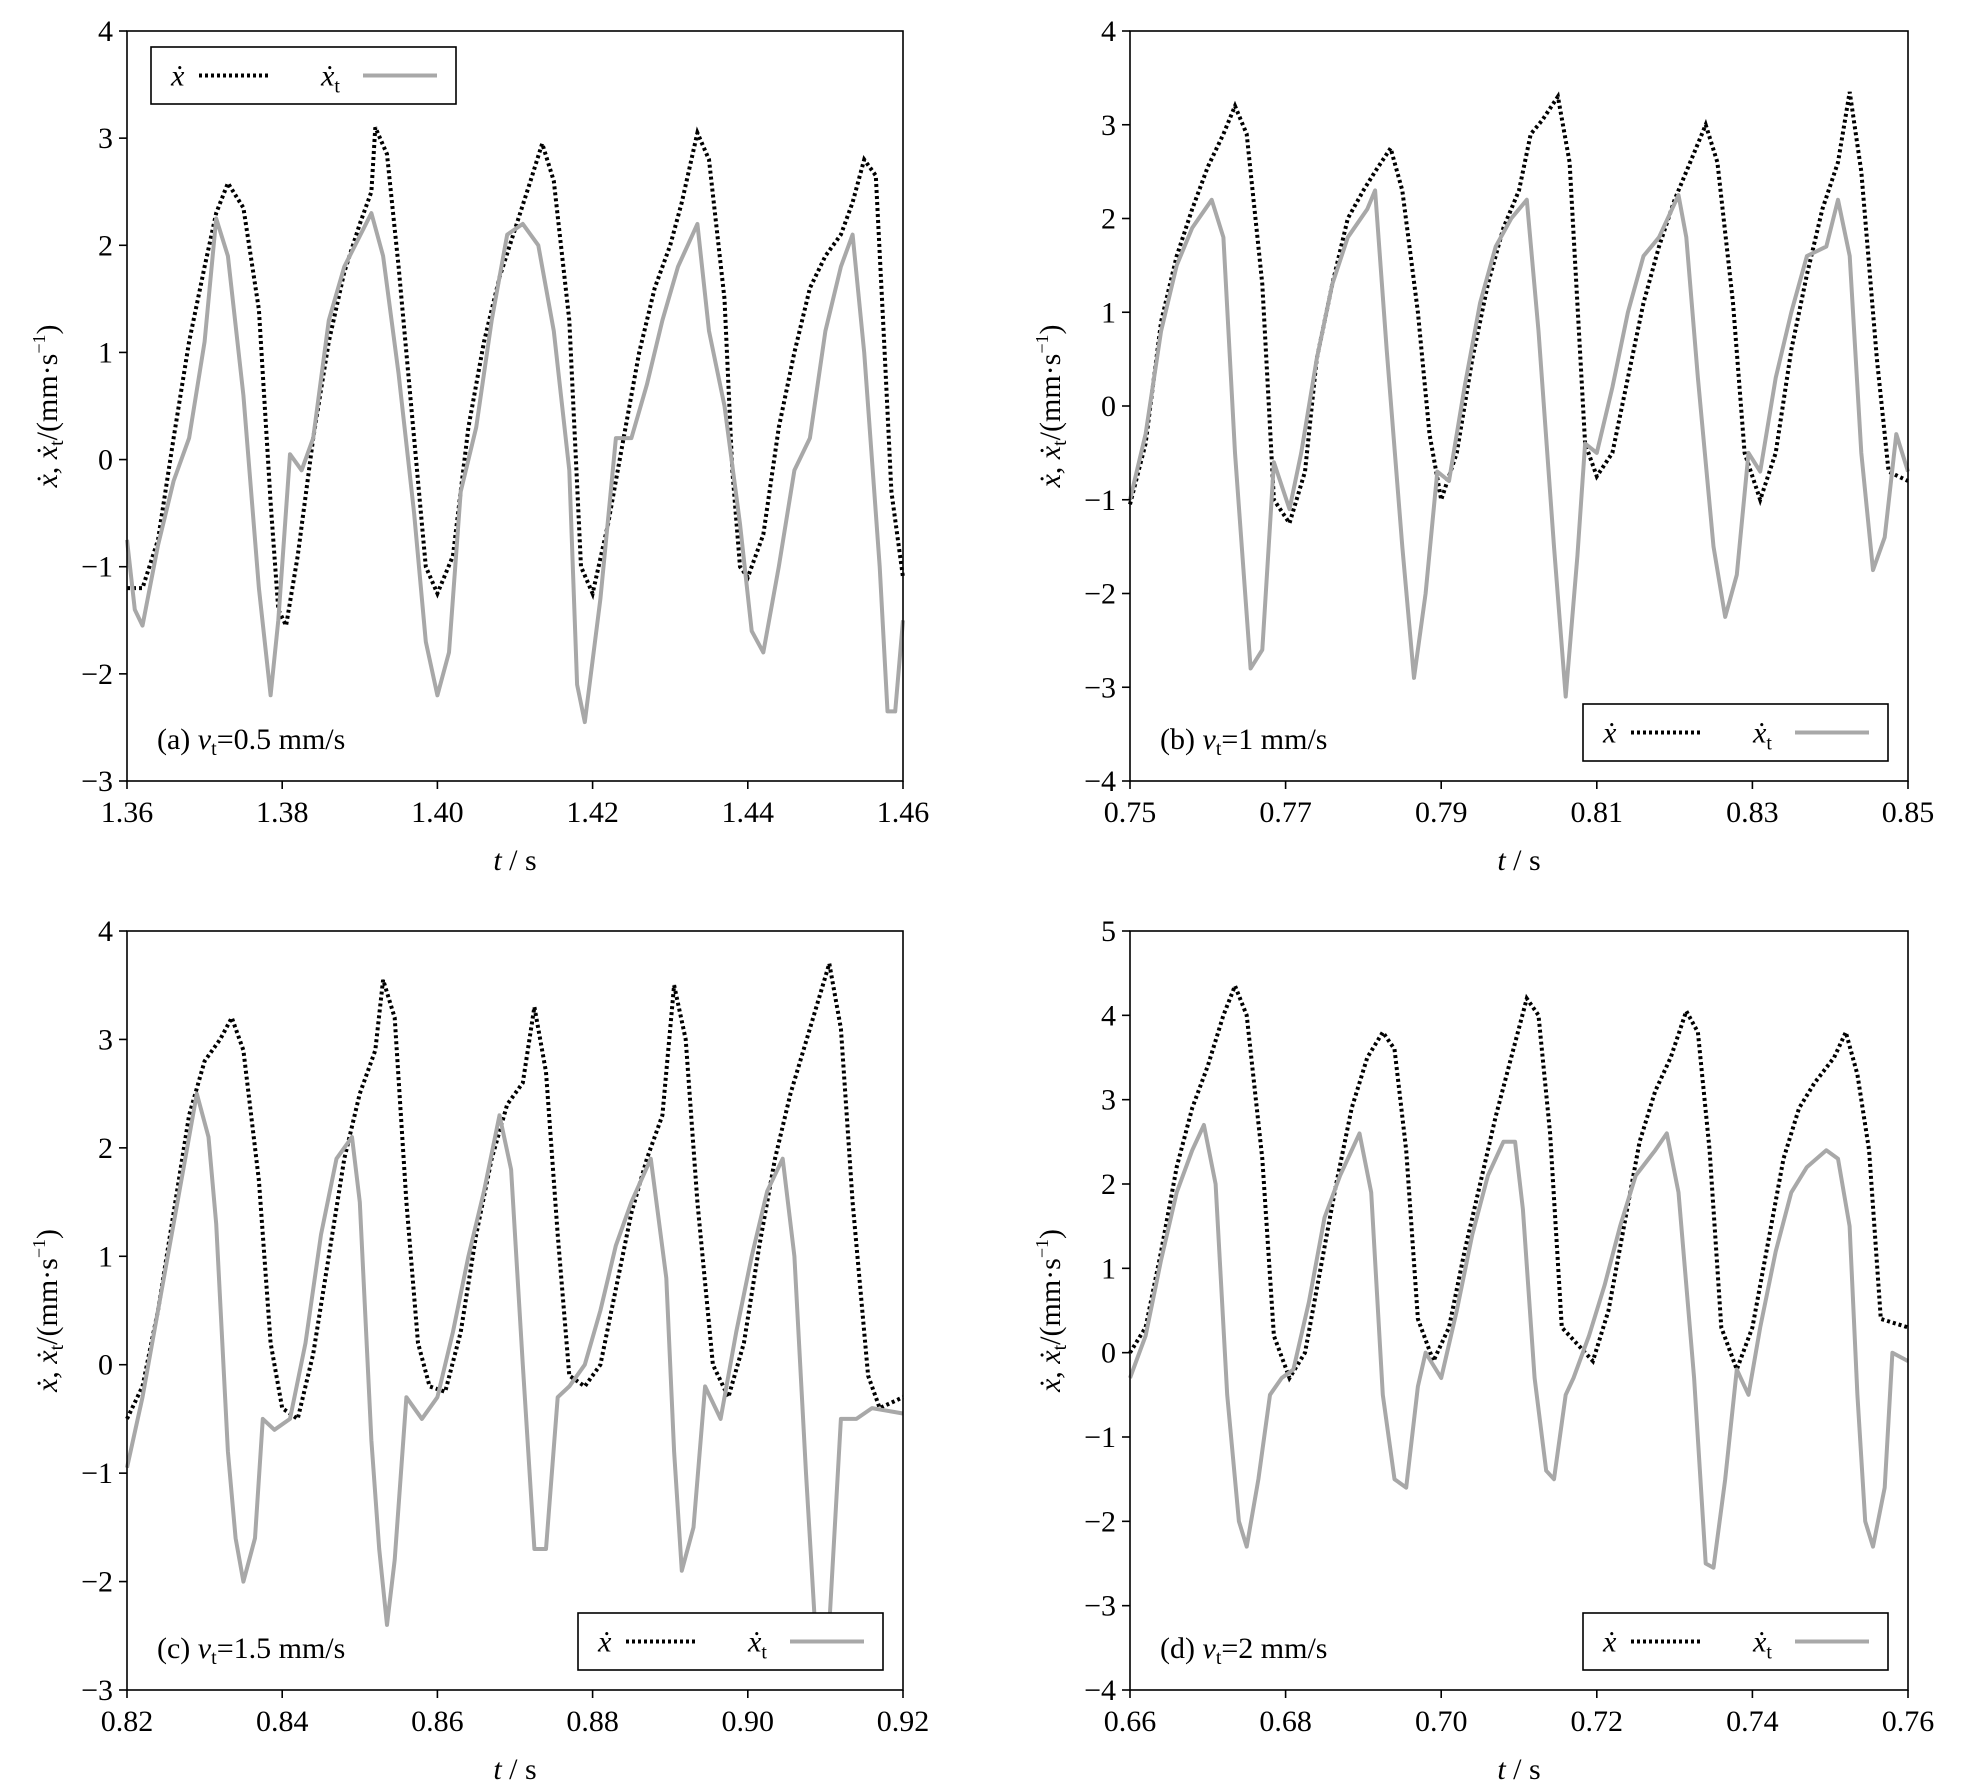 This screenshot has height=1788, width=1961. Describe the element at coordinates (1597, 812) in the screenshot. I see `x-tick-label: 0.81` at that location.